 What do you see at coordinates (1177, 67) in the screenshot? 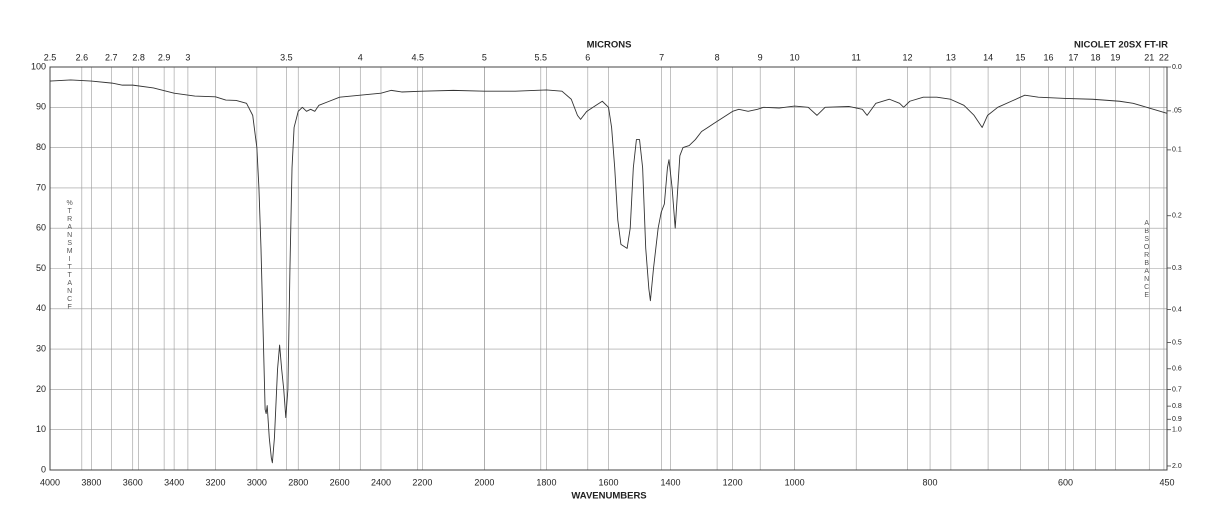
I see `y2-tick-label: 0.0` at bounding box center [1177, 67].